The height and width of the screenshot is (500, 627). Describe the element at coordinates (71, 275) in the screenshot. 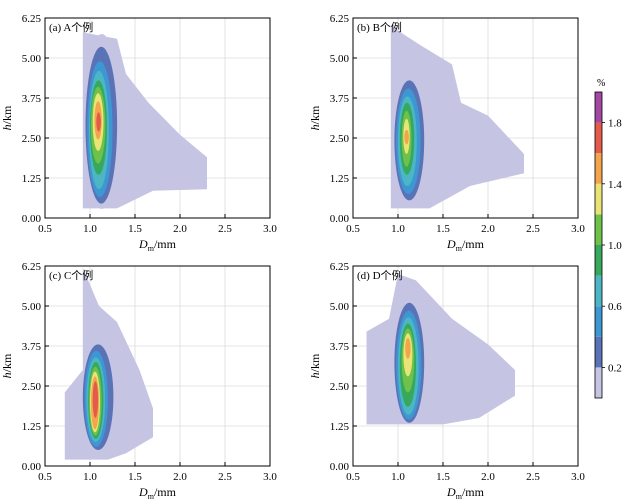

I see `panel-label: (c) C个例` at that location.